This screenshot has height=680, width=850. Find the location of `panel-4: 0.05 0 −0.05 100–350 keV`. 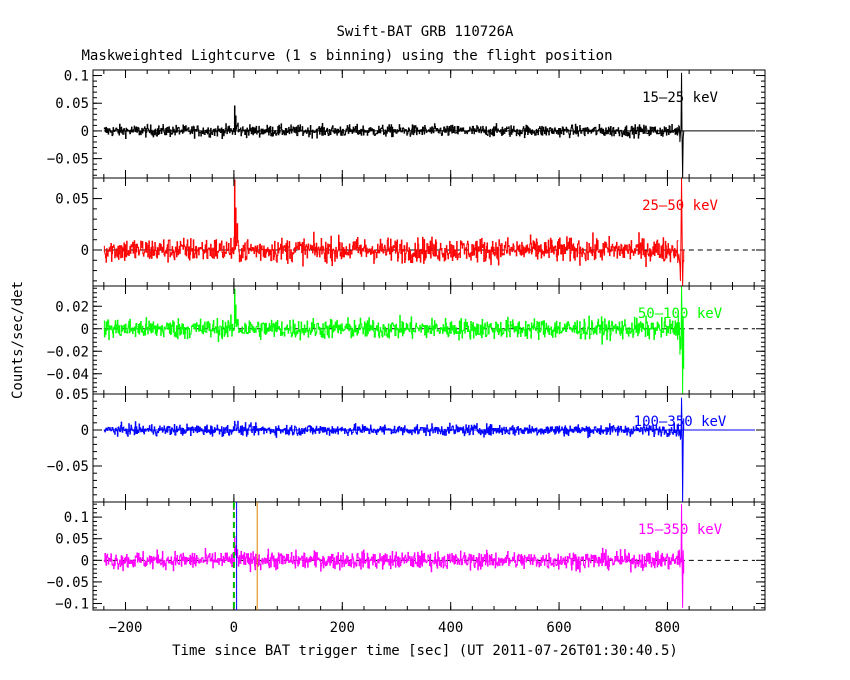

panel-4: 0.05 0 −0.05 100–350 keV is located at coordinates (406, 445).